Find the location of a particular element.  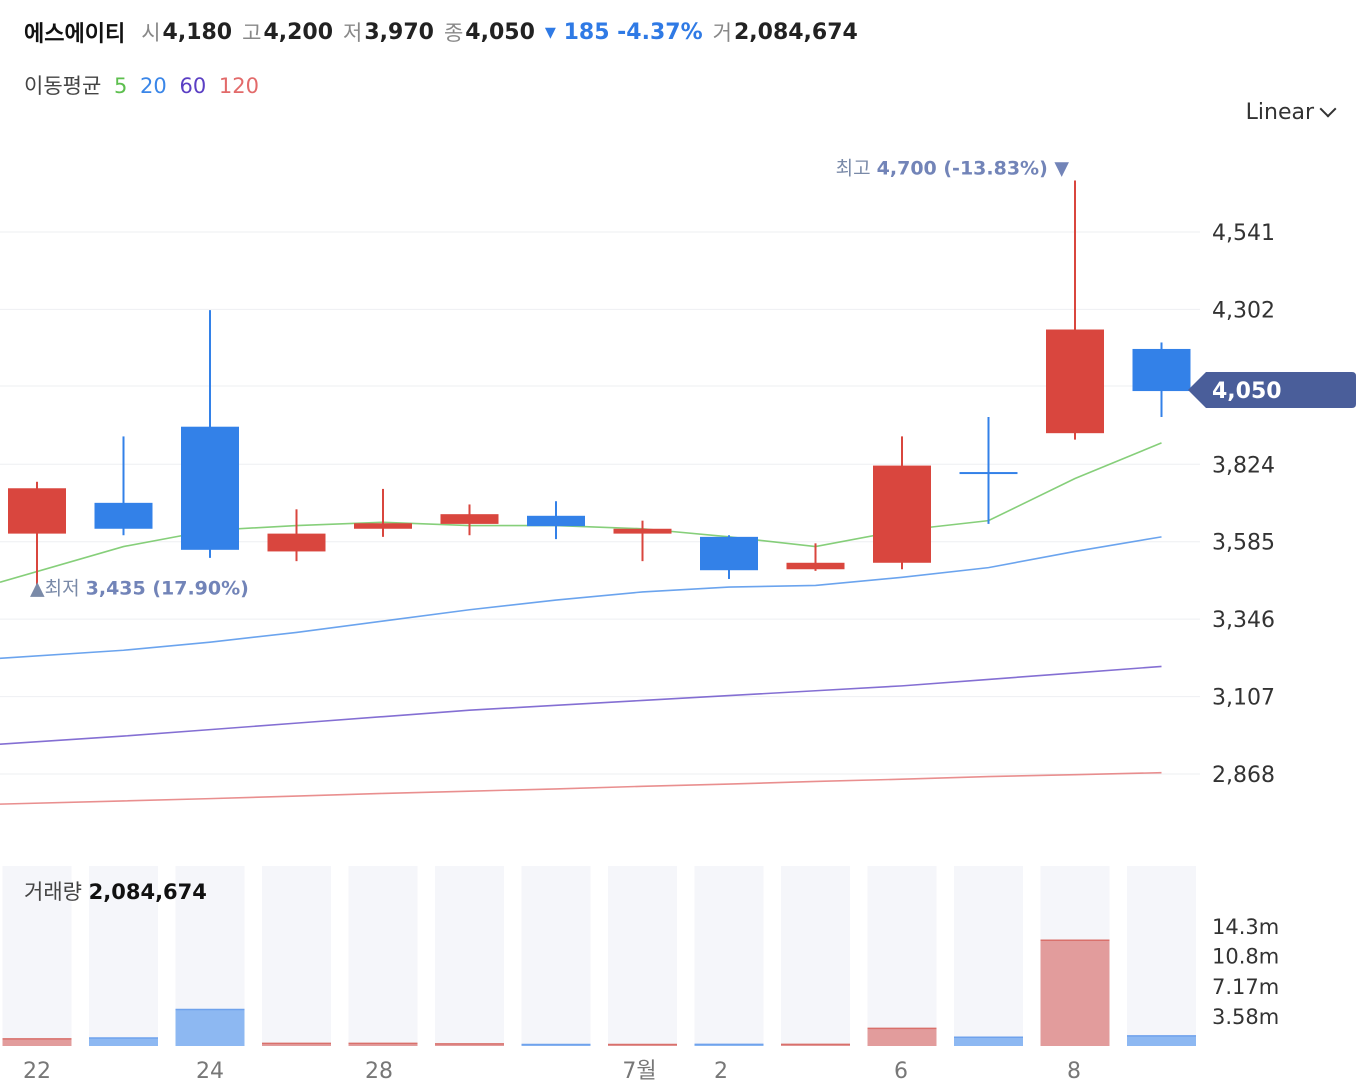

ma-legend-120: 120 is located at coordinates (238, 86).